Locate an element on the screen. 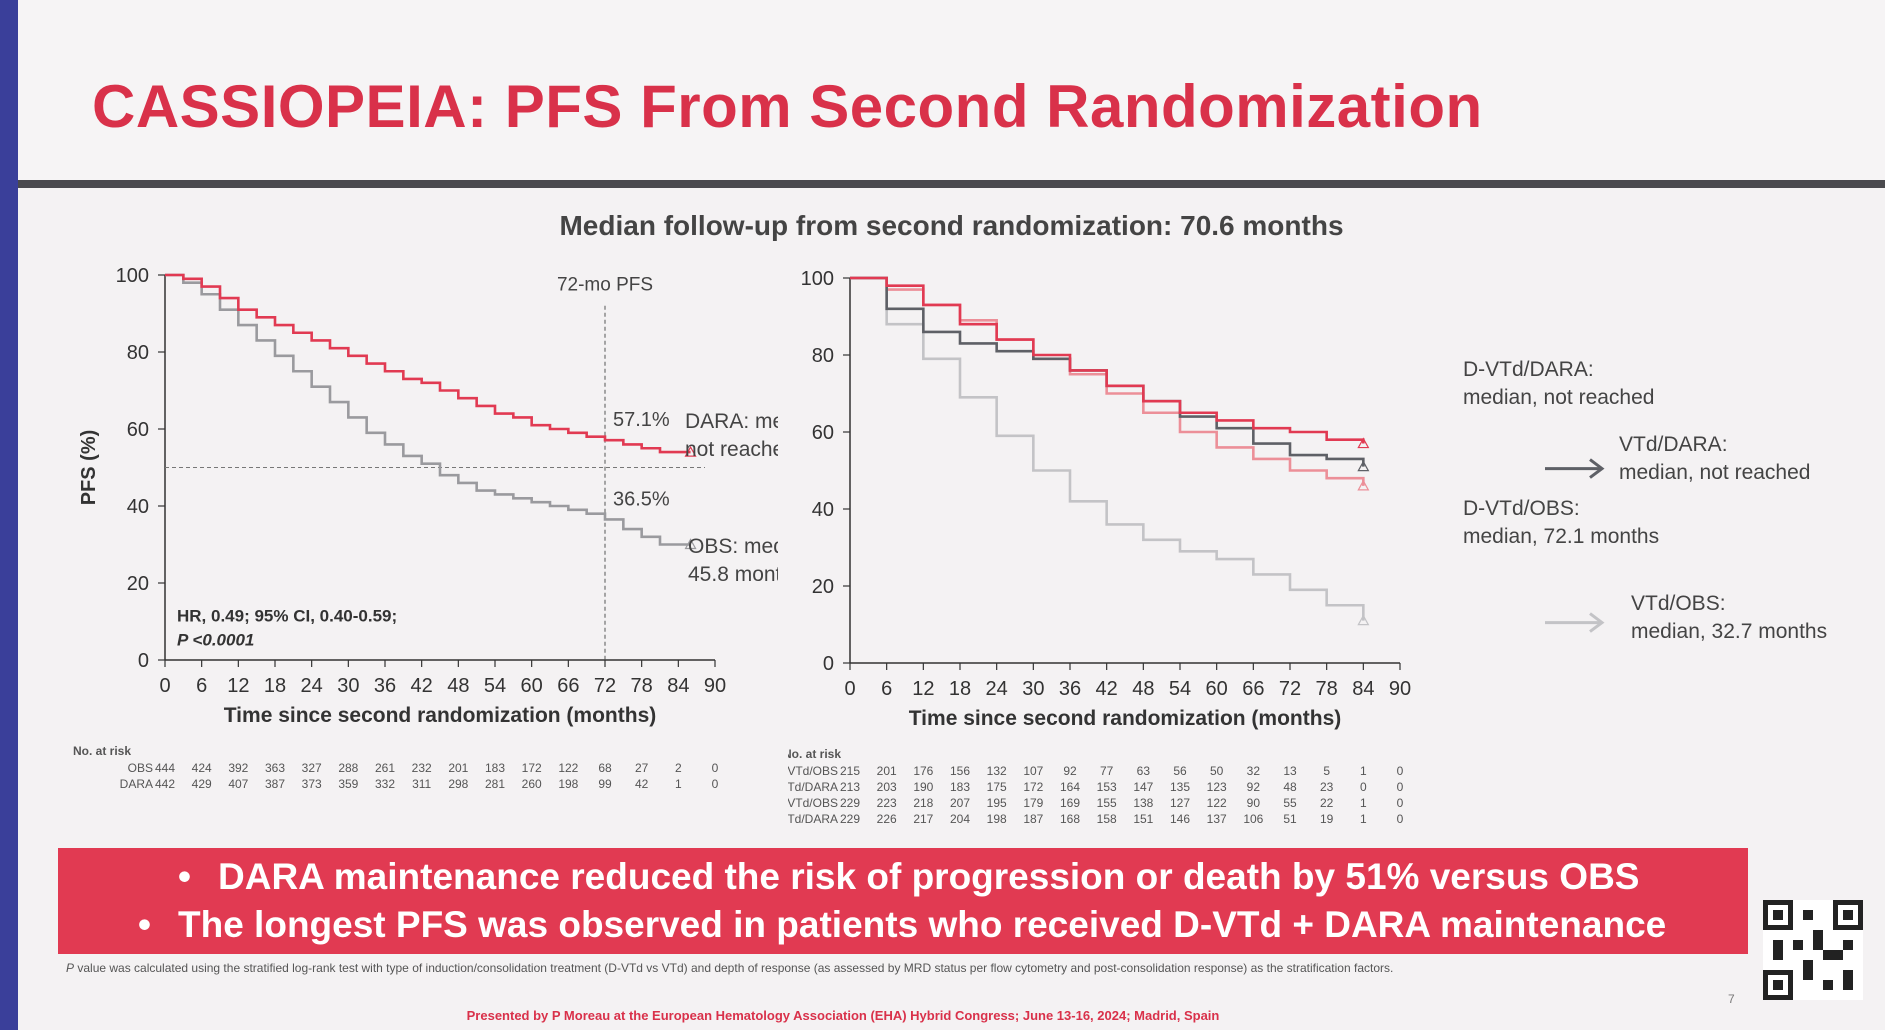 This screenshot has height=1030, width=1885. y-tick-label: 40 is located at coordinates (823, 510).